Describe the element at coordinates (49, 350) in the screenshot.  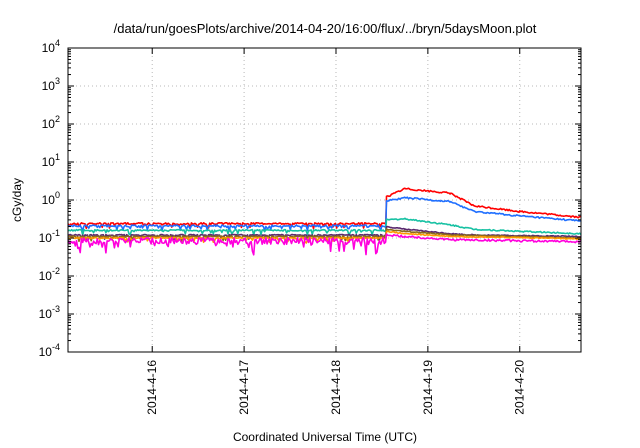
I see `y-tick-label: 10⁻⁴` at that location.